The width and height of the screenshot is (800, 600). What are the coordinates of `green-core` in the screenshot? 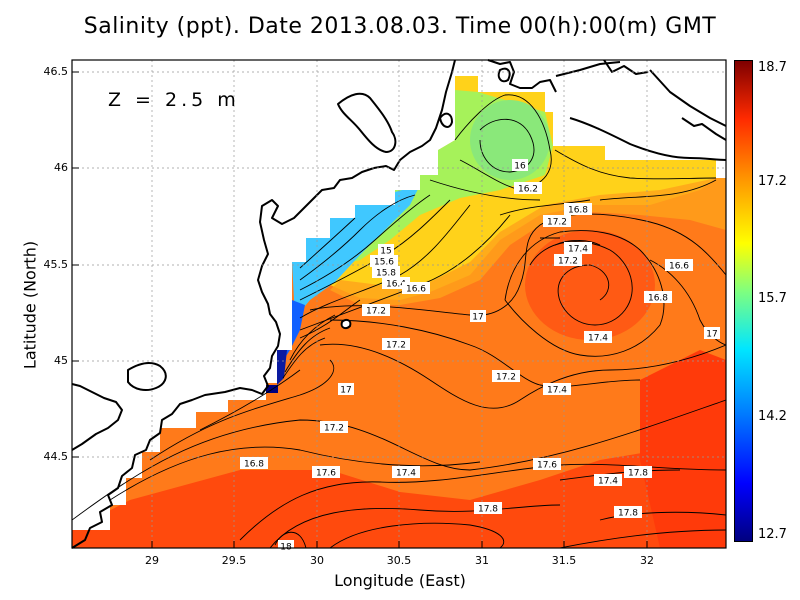 It's located at (510, 140).